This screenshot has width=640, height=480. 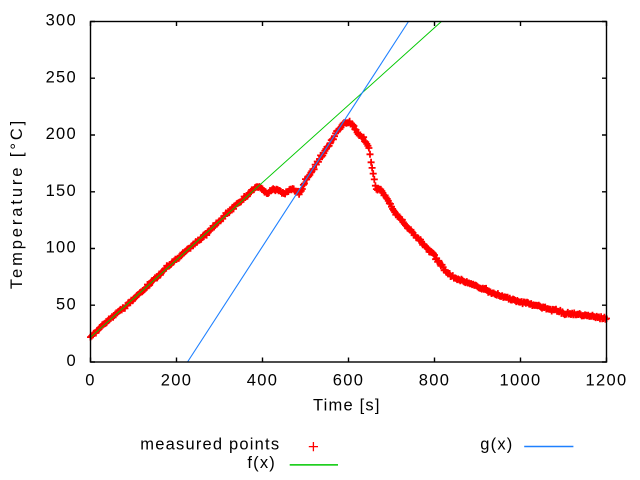 What do you see at coordinates (496, 445) in the screenshot?
I see `svg-text: g(x)` at bounding box center [496, 445].